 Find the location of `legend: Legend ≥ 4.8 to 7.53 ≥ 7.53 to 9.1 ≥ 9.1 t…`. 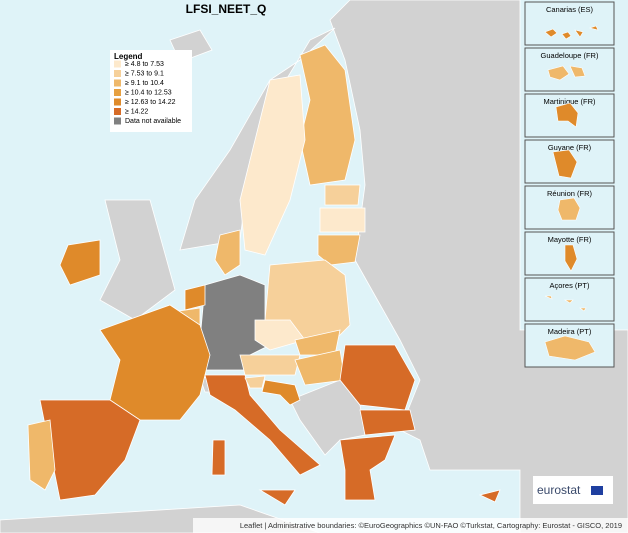

legend: Legend ≥ 4.8 to 7.53 ≥ 7.53 to 9.1 ≥ 9.1 t… is located at coordinates (151, 91).